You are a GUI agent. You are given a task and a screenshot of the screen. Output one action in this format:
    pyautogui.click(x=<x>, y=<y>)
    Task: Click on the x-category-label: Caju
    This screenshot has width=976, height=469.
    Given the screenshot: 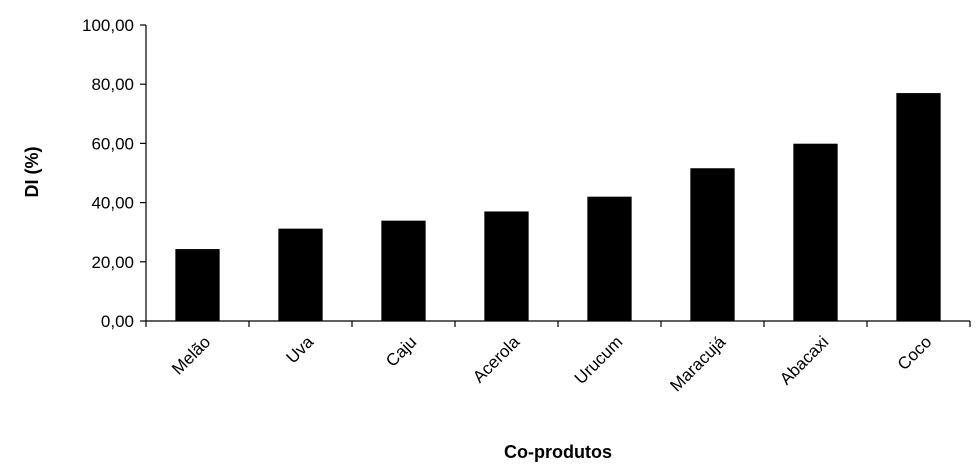 What is the action you would take?
    pyautogui.click(x=401, y=351)
    